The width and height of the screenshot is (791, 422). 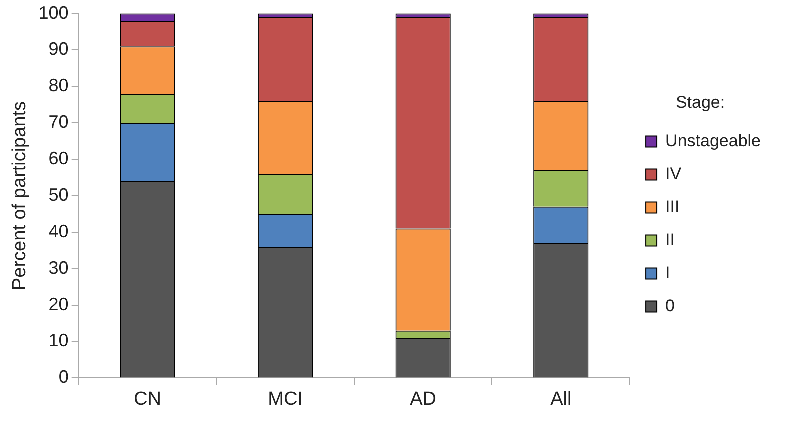 What do you see at coordinates (58, 231) in the screenshot?
I see `y-tick-label: 40` at bounding box center [58, 231].